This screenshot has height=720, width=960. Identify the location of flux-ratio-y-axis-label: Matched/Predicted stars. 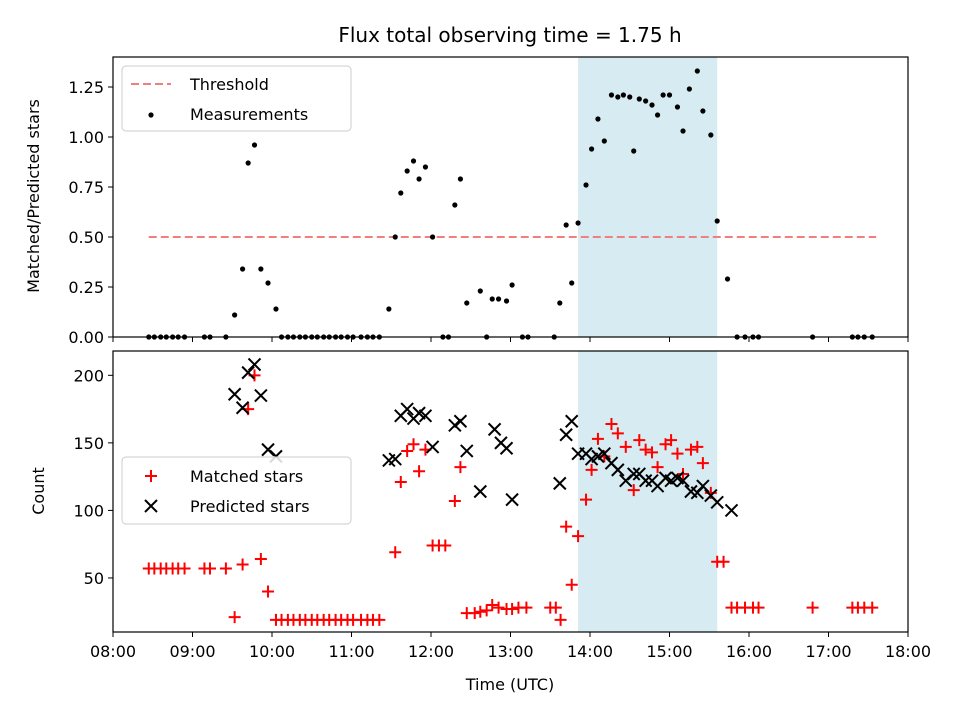
(33, 196).